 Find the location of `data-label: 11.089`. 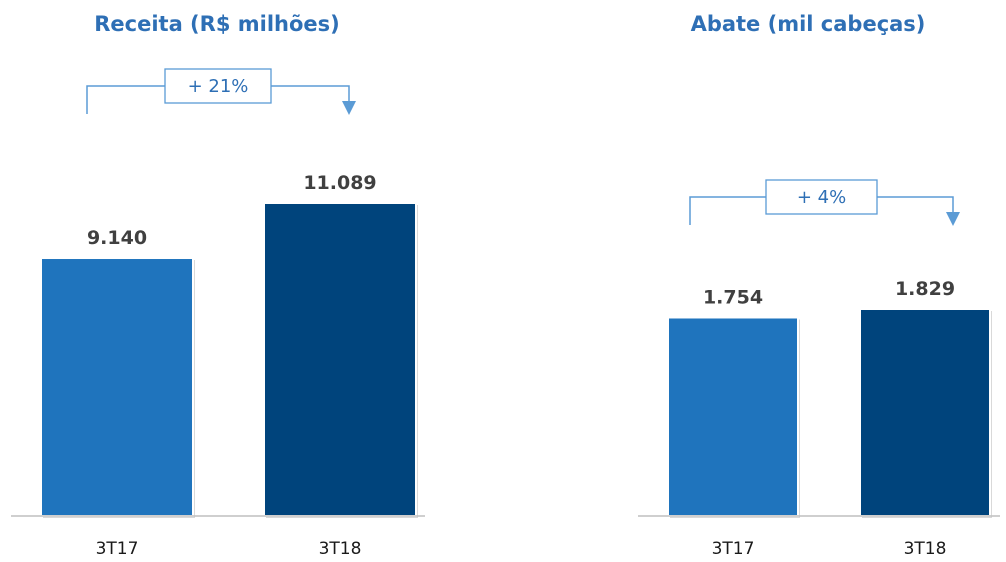

data-label: 11.089 is located at coordinates (339, 183).